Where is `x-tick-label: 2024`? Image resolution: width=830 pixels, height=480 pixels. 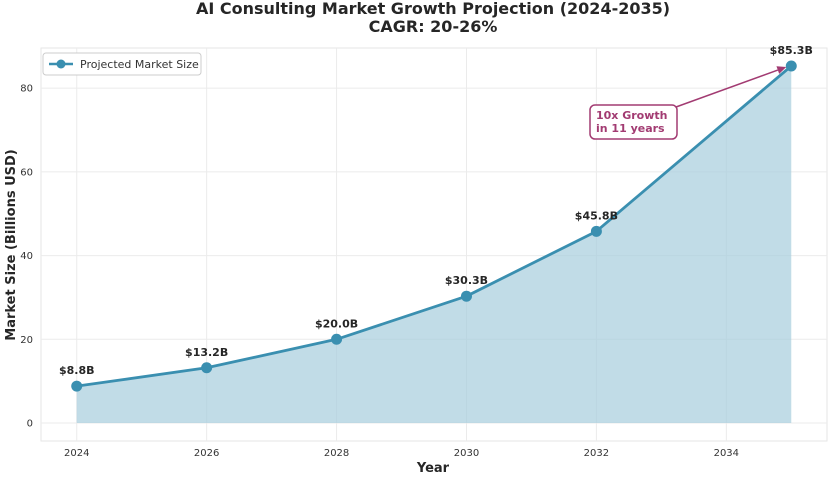
x-tick-label: 2024 is located at coordinates (76, 453).